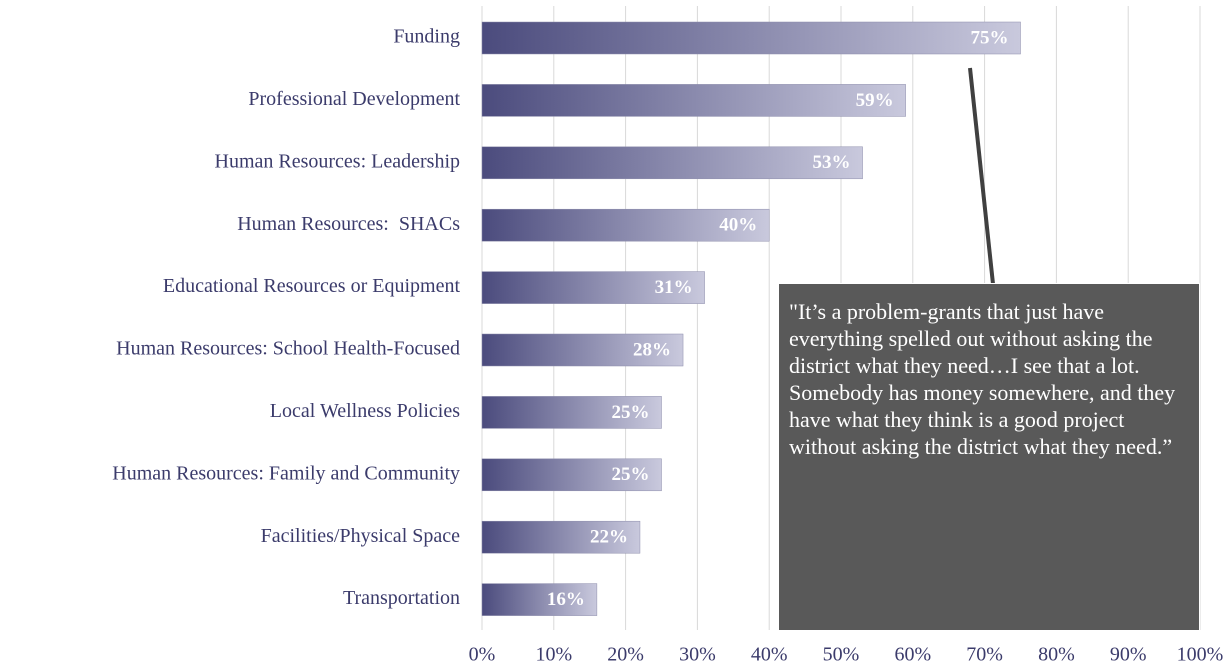 The image size is (1232, 670). Describe the element at coordinates (553, 655) in the screenshot. I see `x-tick-label: 10%` at that location.